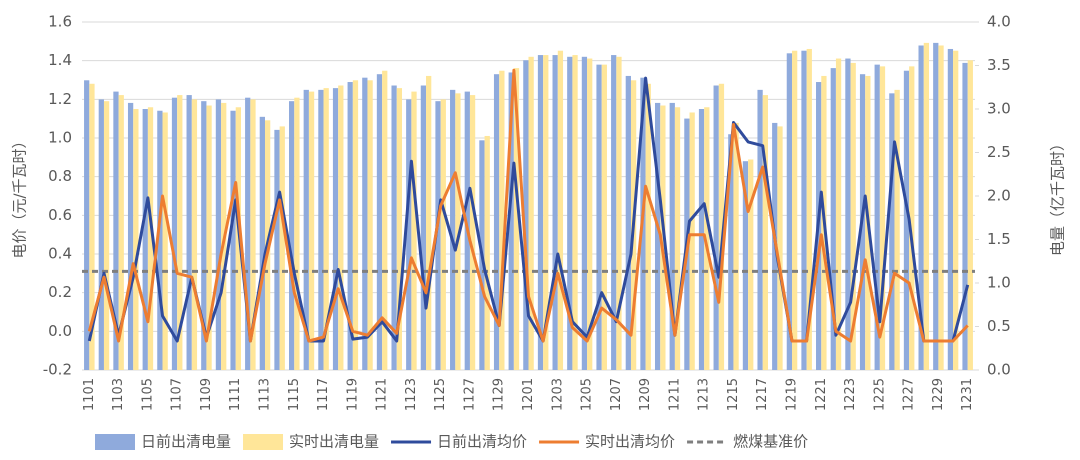  Describe the element at coordinates (999, 196) in the screenshot. I see `y2-tick-label: 2.0` at that location.